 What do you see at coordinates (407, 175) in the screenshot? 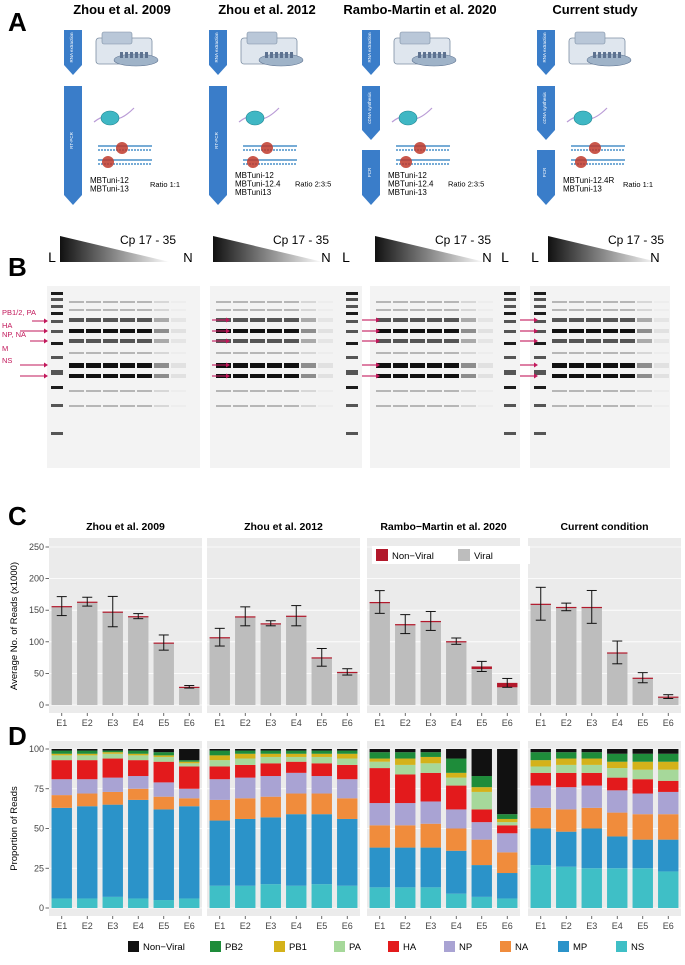
I see `primer-name: MBTuni-12` at bounding box center [407, 175].